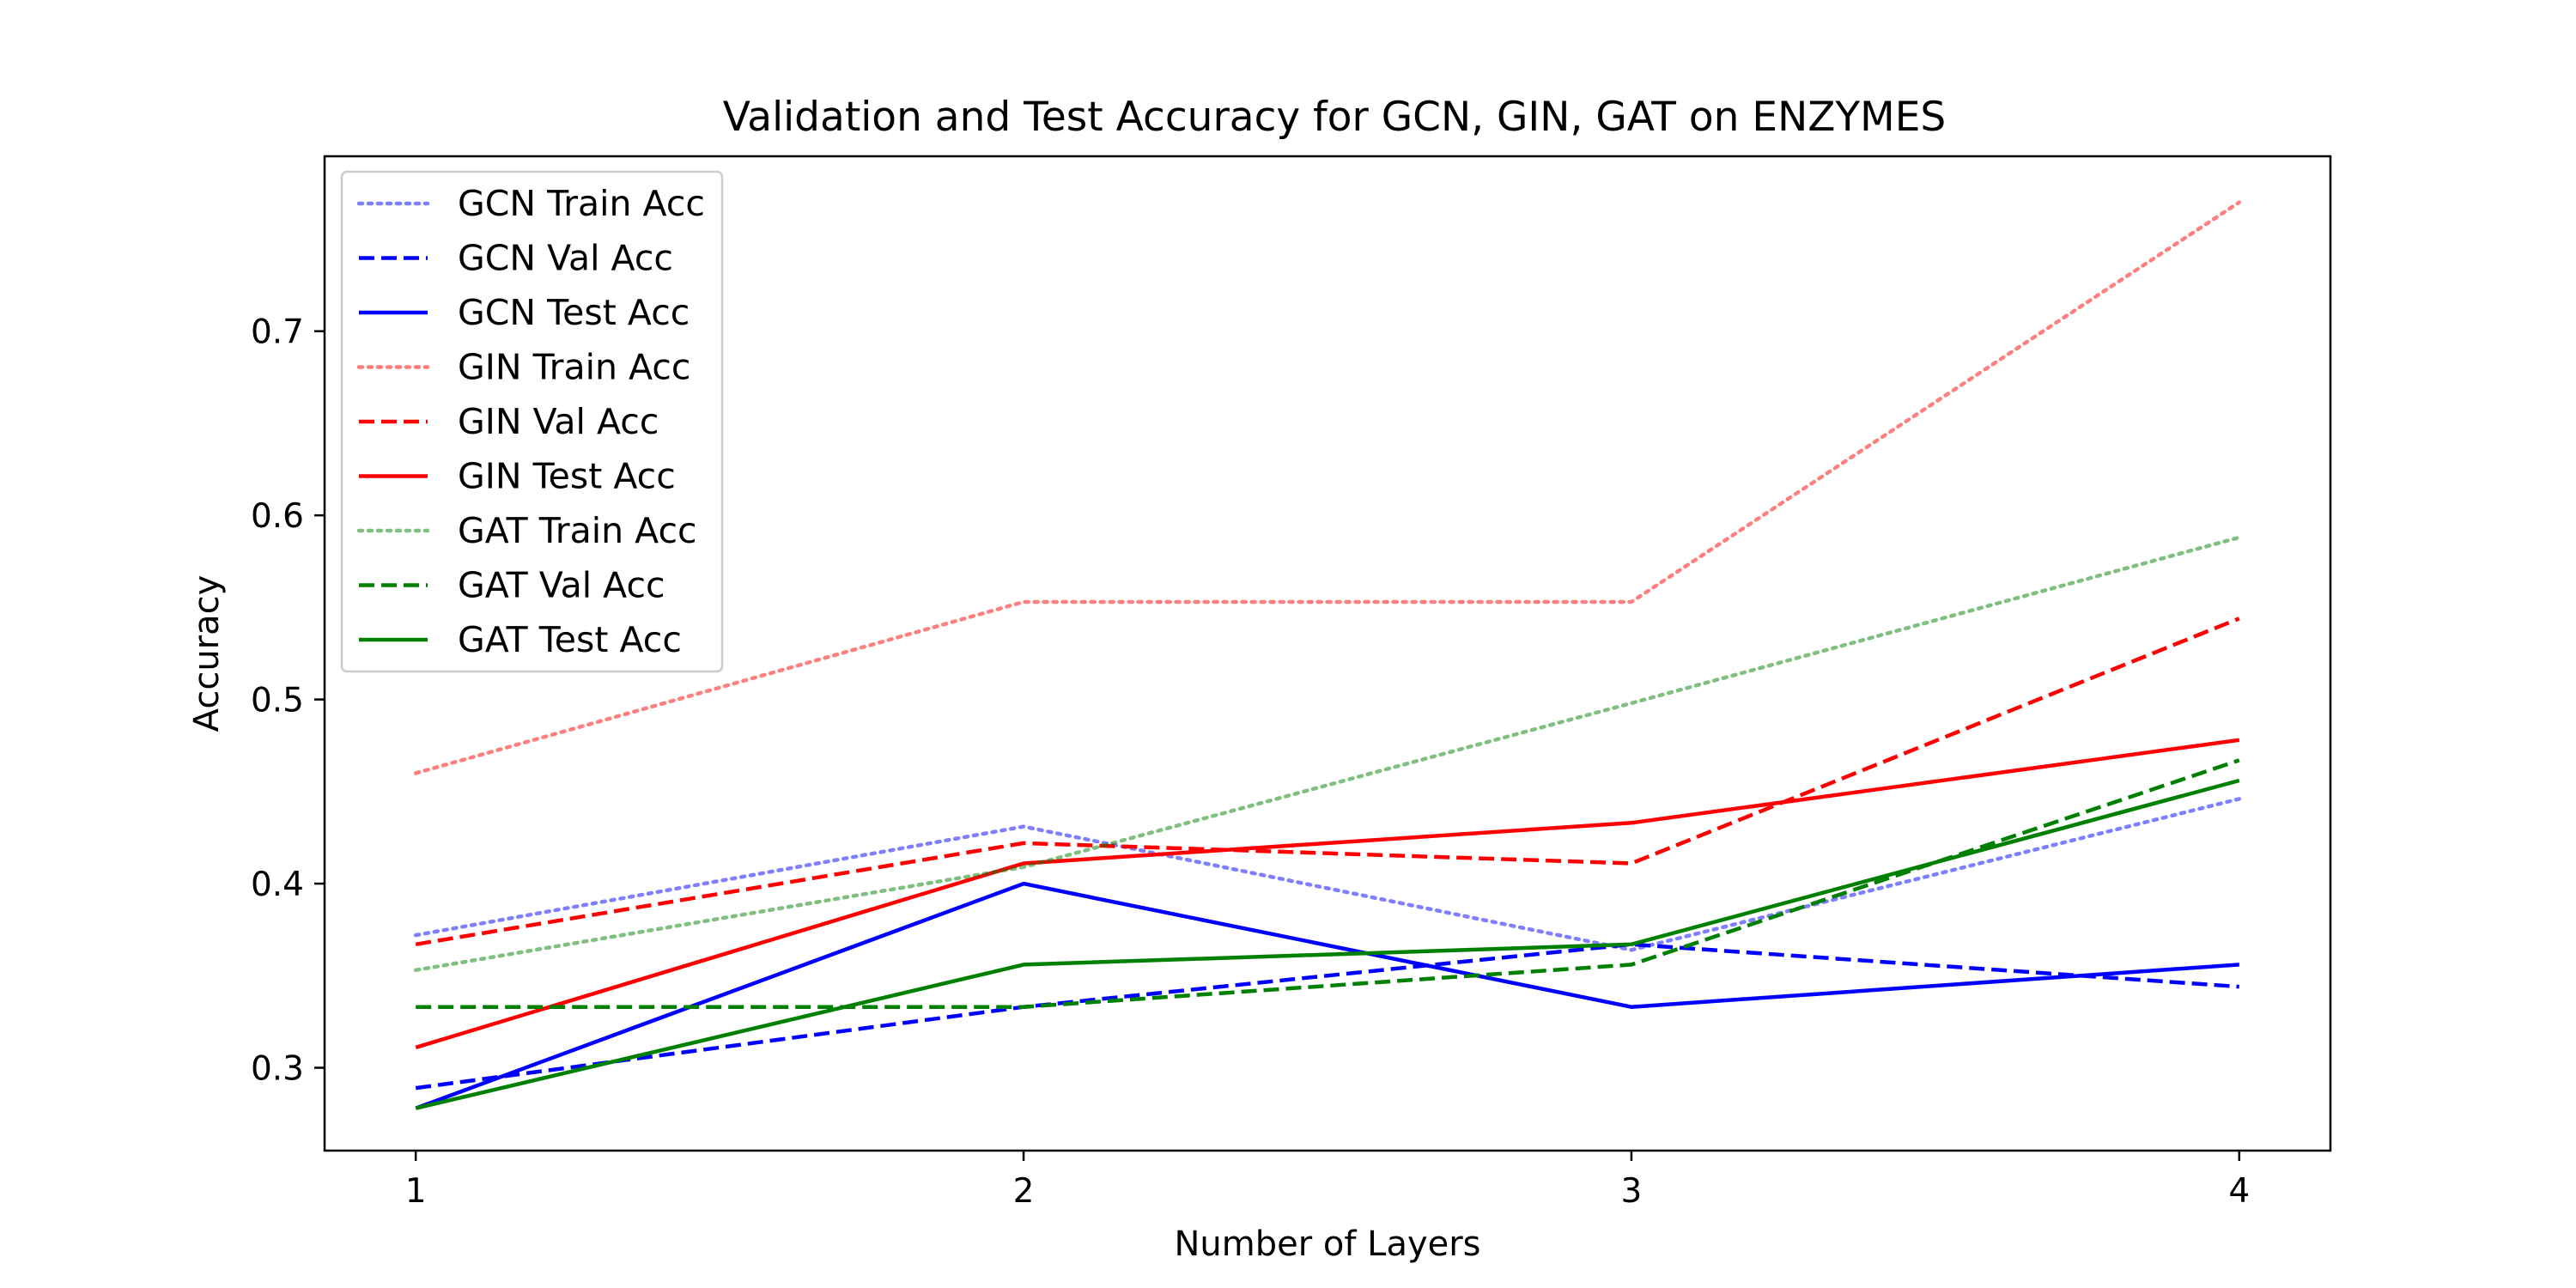 The height and width of the screenshot is (1288, 2576). I want to click on x-axis-ticks: 1 2 3 4, so click(1327, 1181).